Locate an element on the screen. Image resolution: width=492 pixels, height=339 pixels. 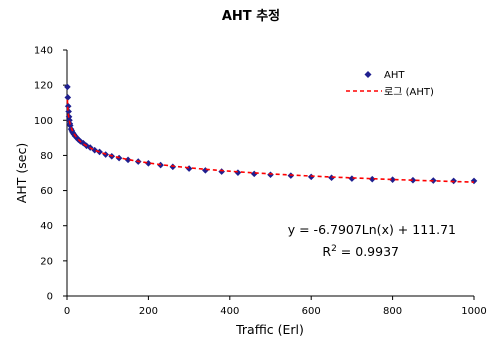
x-tick-label: 400 is located at coordinates (229, 311).